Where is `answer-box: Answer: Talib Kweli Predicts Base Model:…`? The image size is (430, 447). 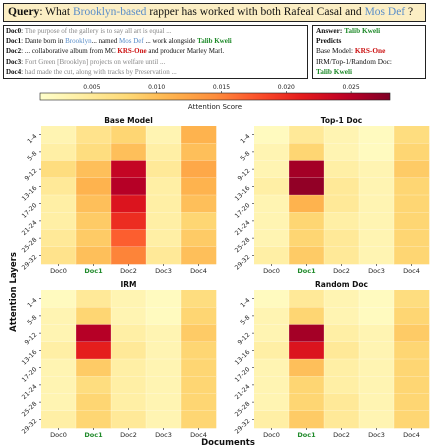
answer-box: Answer: Talib Kweli Predicts Base Model:… is located at coordinates (369, 52).